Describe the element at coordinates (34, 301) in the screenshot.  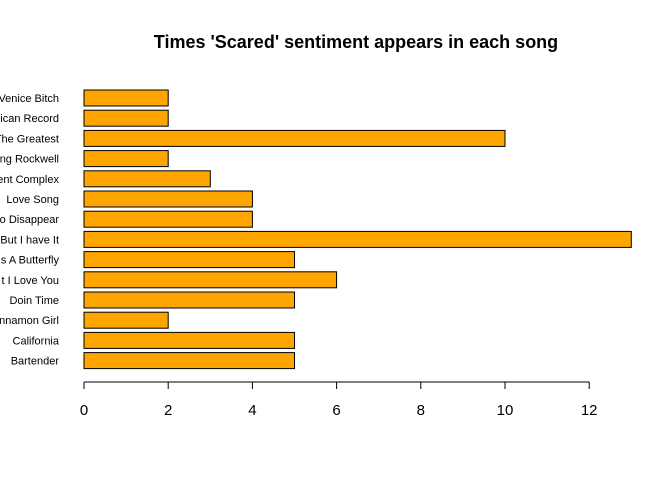
I see `category-label-11: Doin Time` at that location.